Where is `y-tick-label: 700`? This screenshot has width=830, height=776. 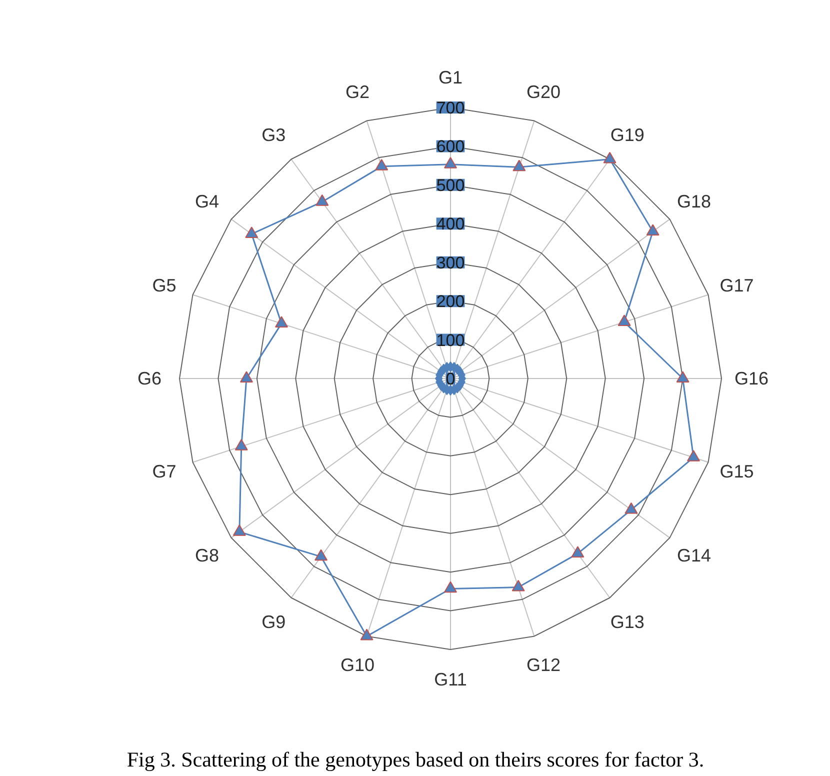 y-tick-label: 700 is located at coordinates (450, 108).